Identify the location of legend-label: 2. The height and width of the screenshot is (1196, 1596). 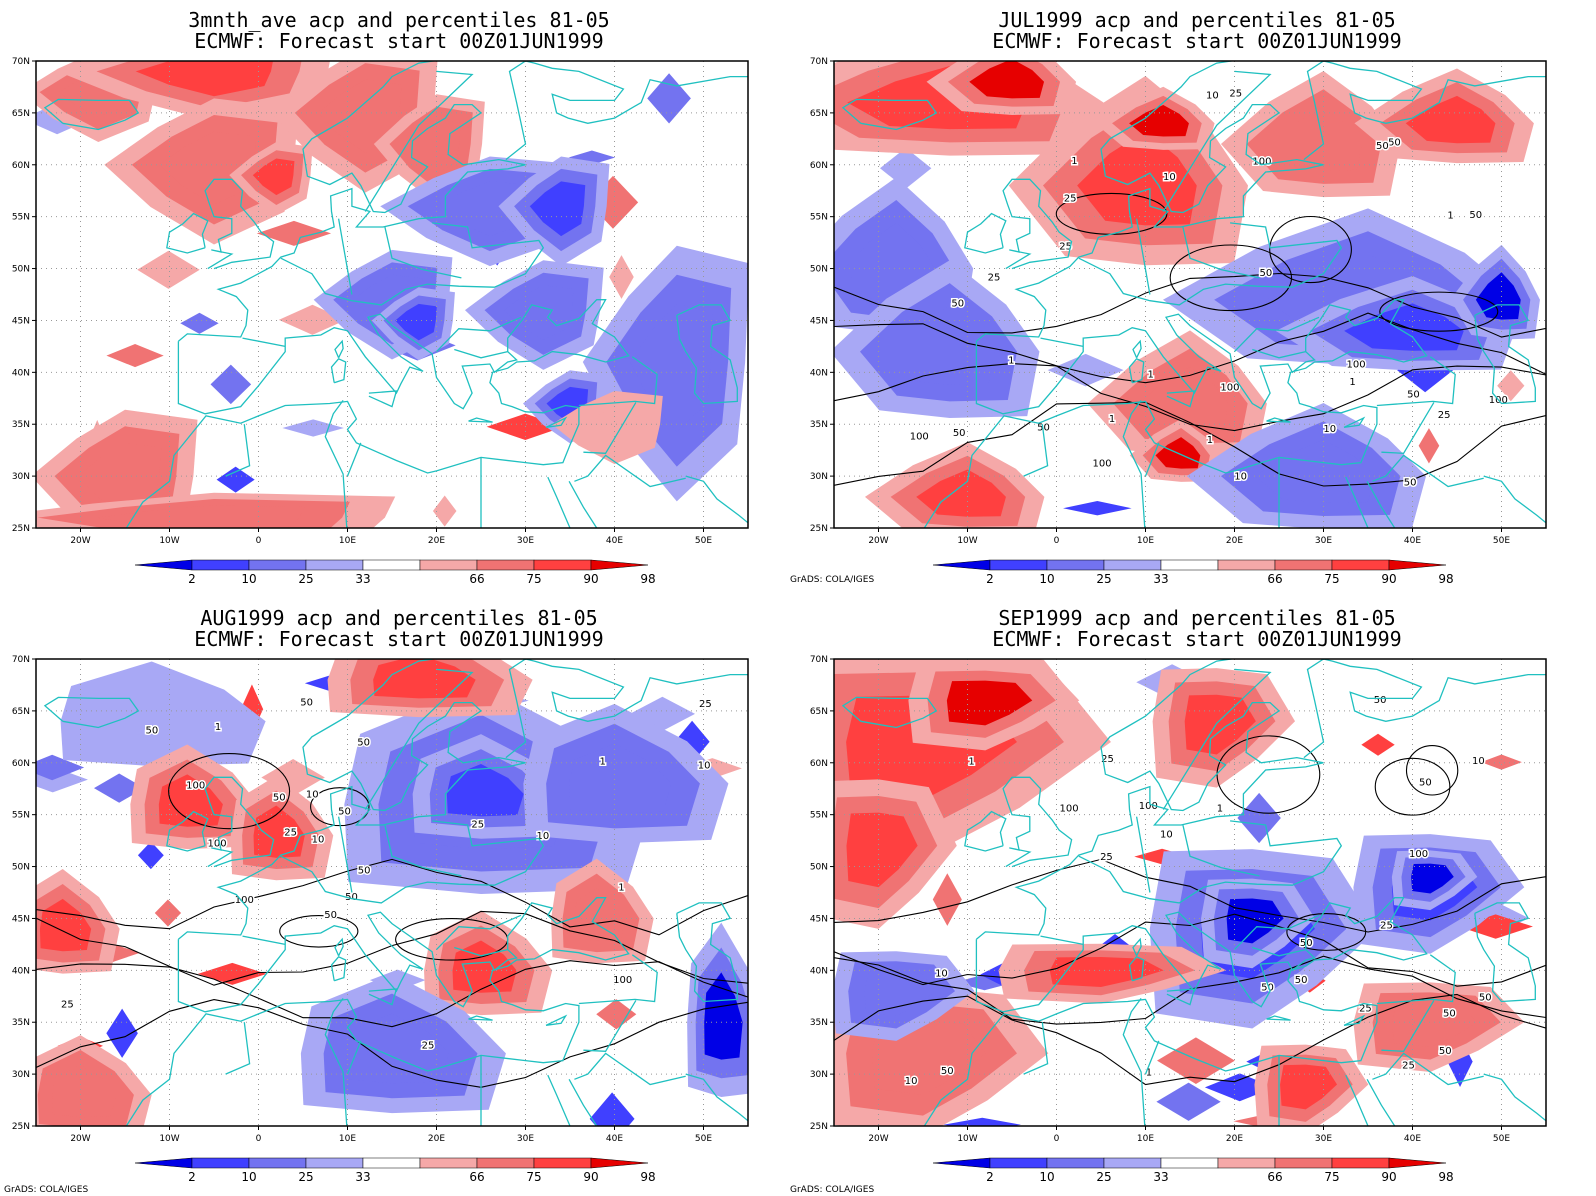
(192, 579).